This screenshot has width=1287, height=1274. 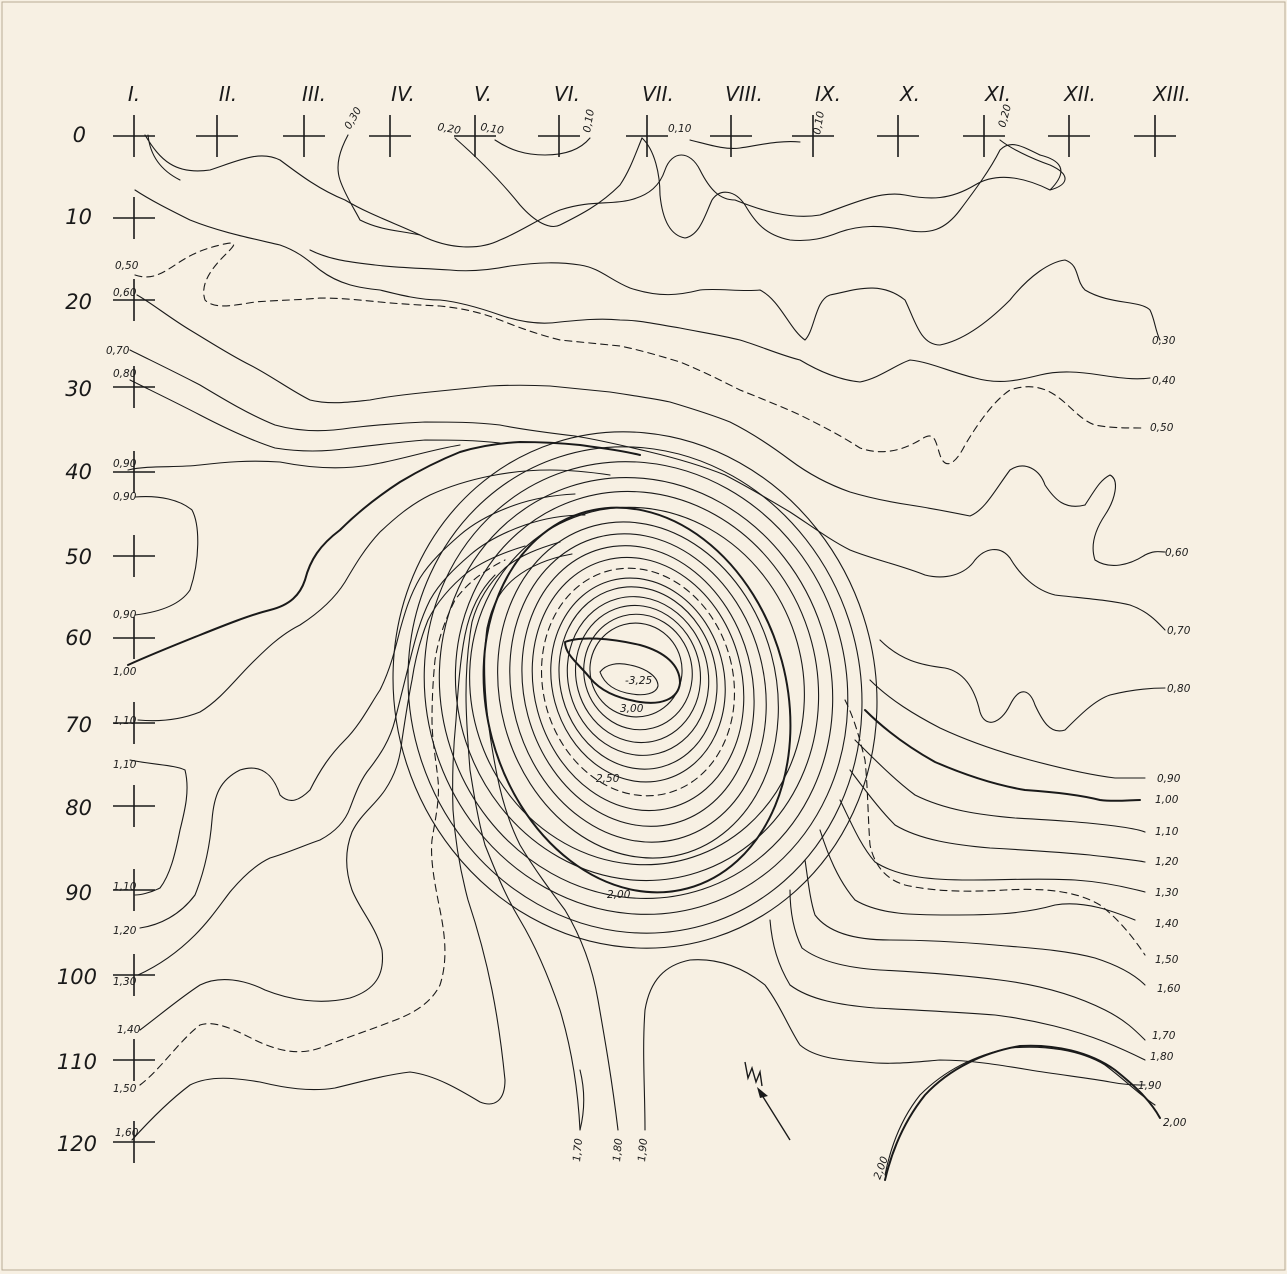 I want to click on row-label: 10, so click(x=78, y=217).